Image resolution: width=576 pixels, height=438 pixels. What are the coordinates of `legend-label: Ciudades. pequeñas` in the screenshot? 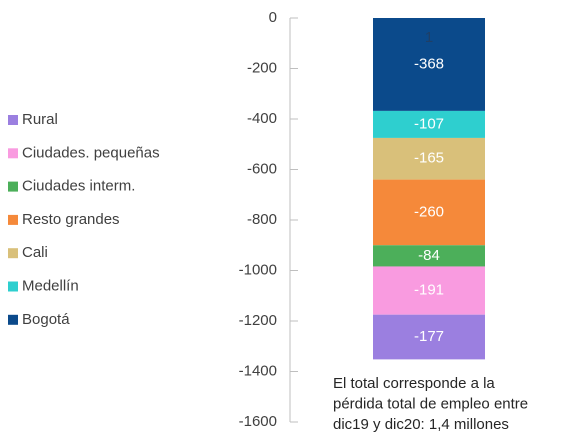 It's located at (91, 152).